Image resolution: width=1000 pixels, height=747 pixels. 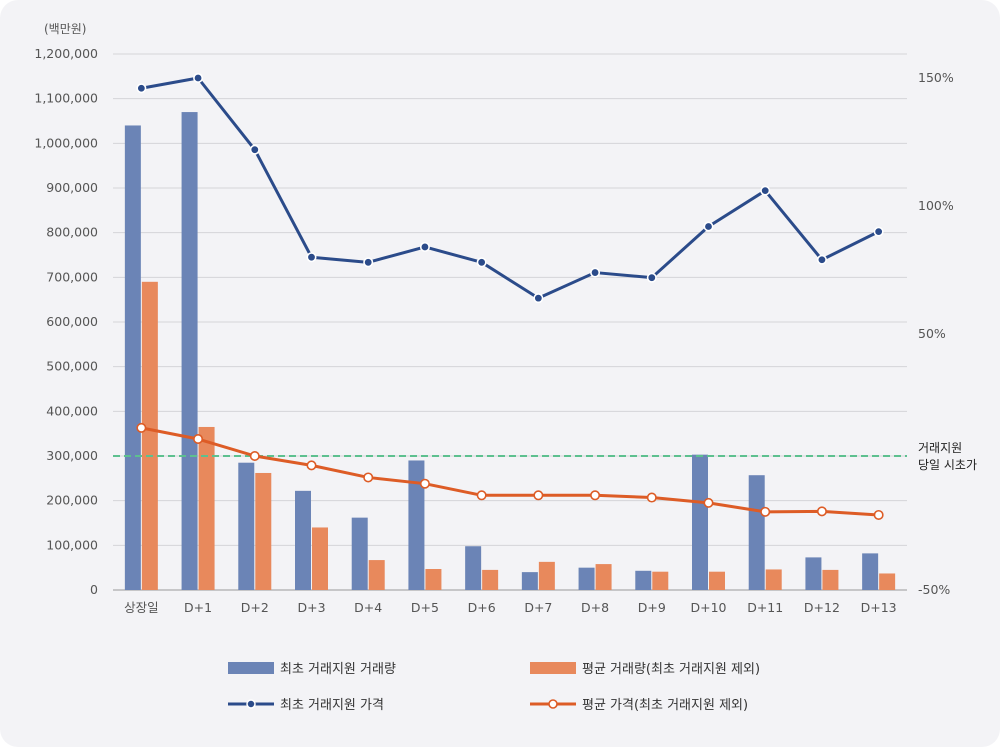 I want to click on legend-label: 최초 거래지원 가격, so click(x=332, y=705).